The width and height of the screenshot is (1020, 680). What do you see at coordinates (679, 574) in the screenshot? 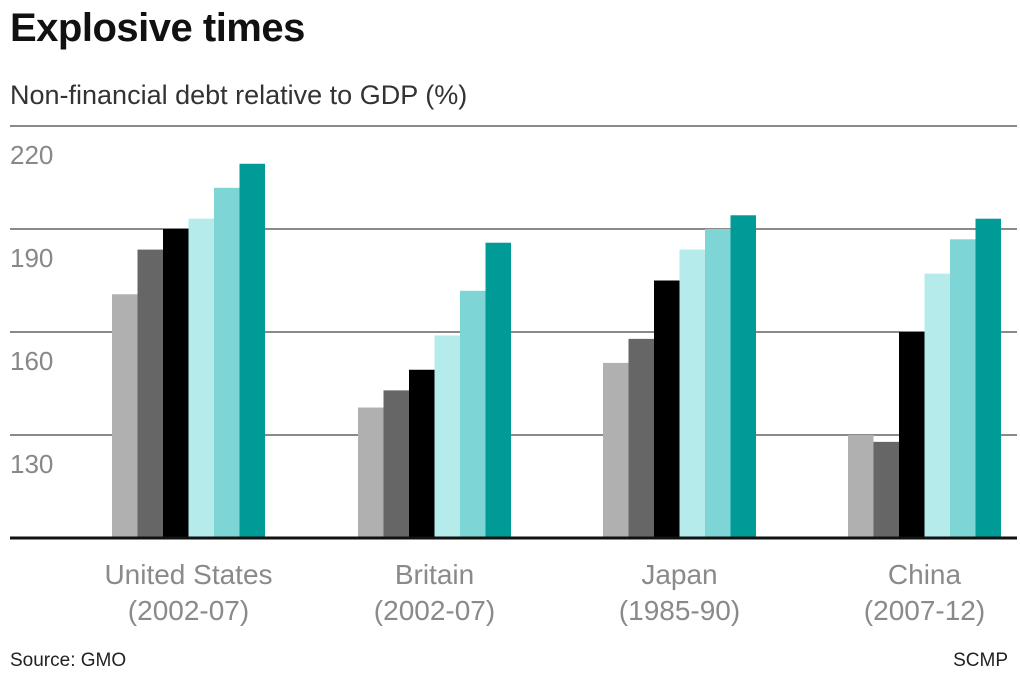
I see `category-label: Japan` at bounding box center [679, 574].